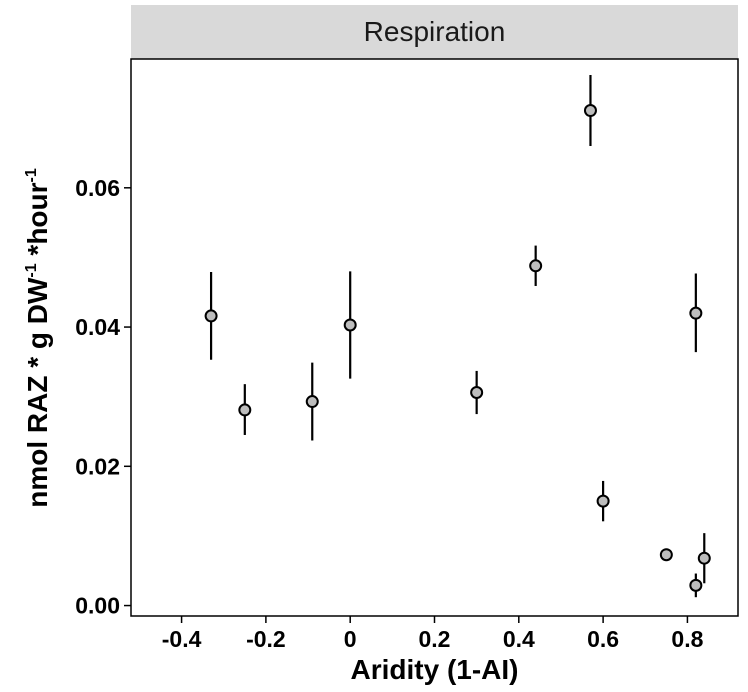  I want to click on y-tick-label: 0.06, so click(97, 188).